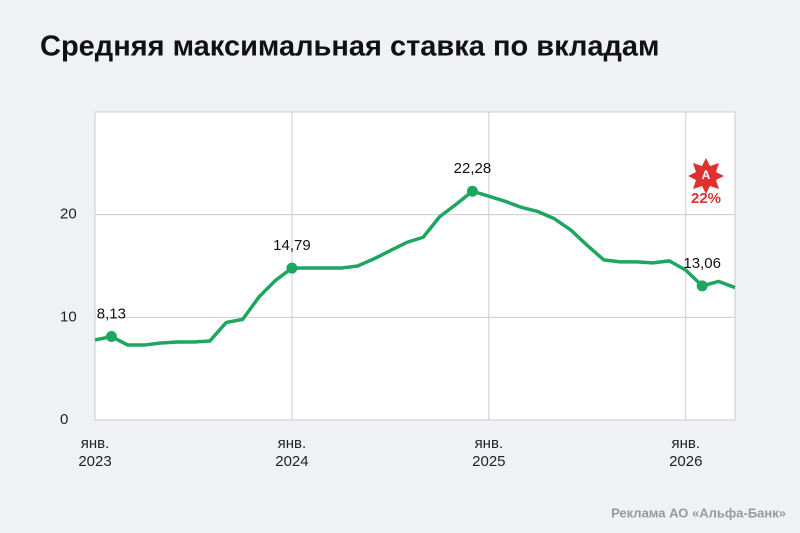 The width and height of the screenshot is (800, 533). Describe the element at coordinates (292, 245) in the screenshot. I see `data-label: 14,79` at that location.